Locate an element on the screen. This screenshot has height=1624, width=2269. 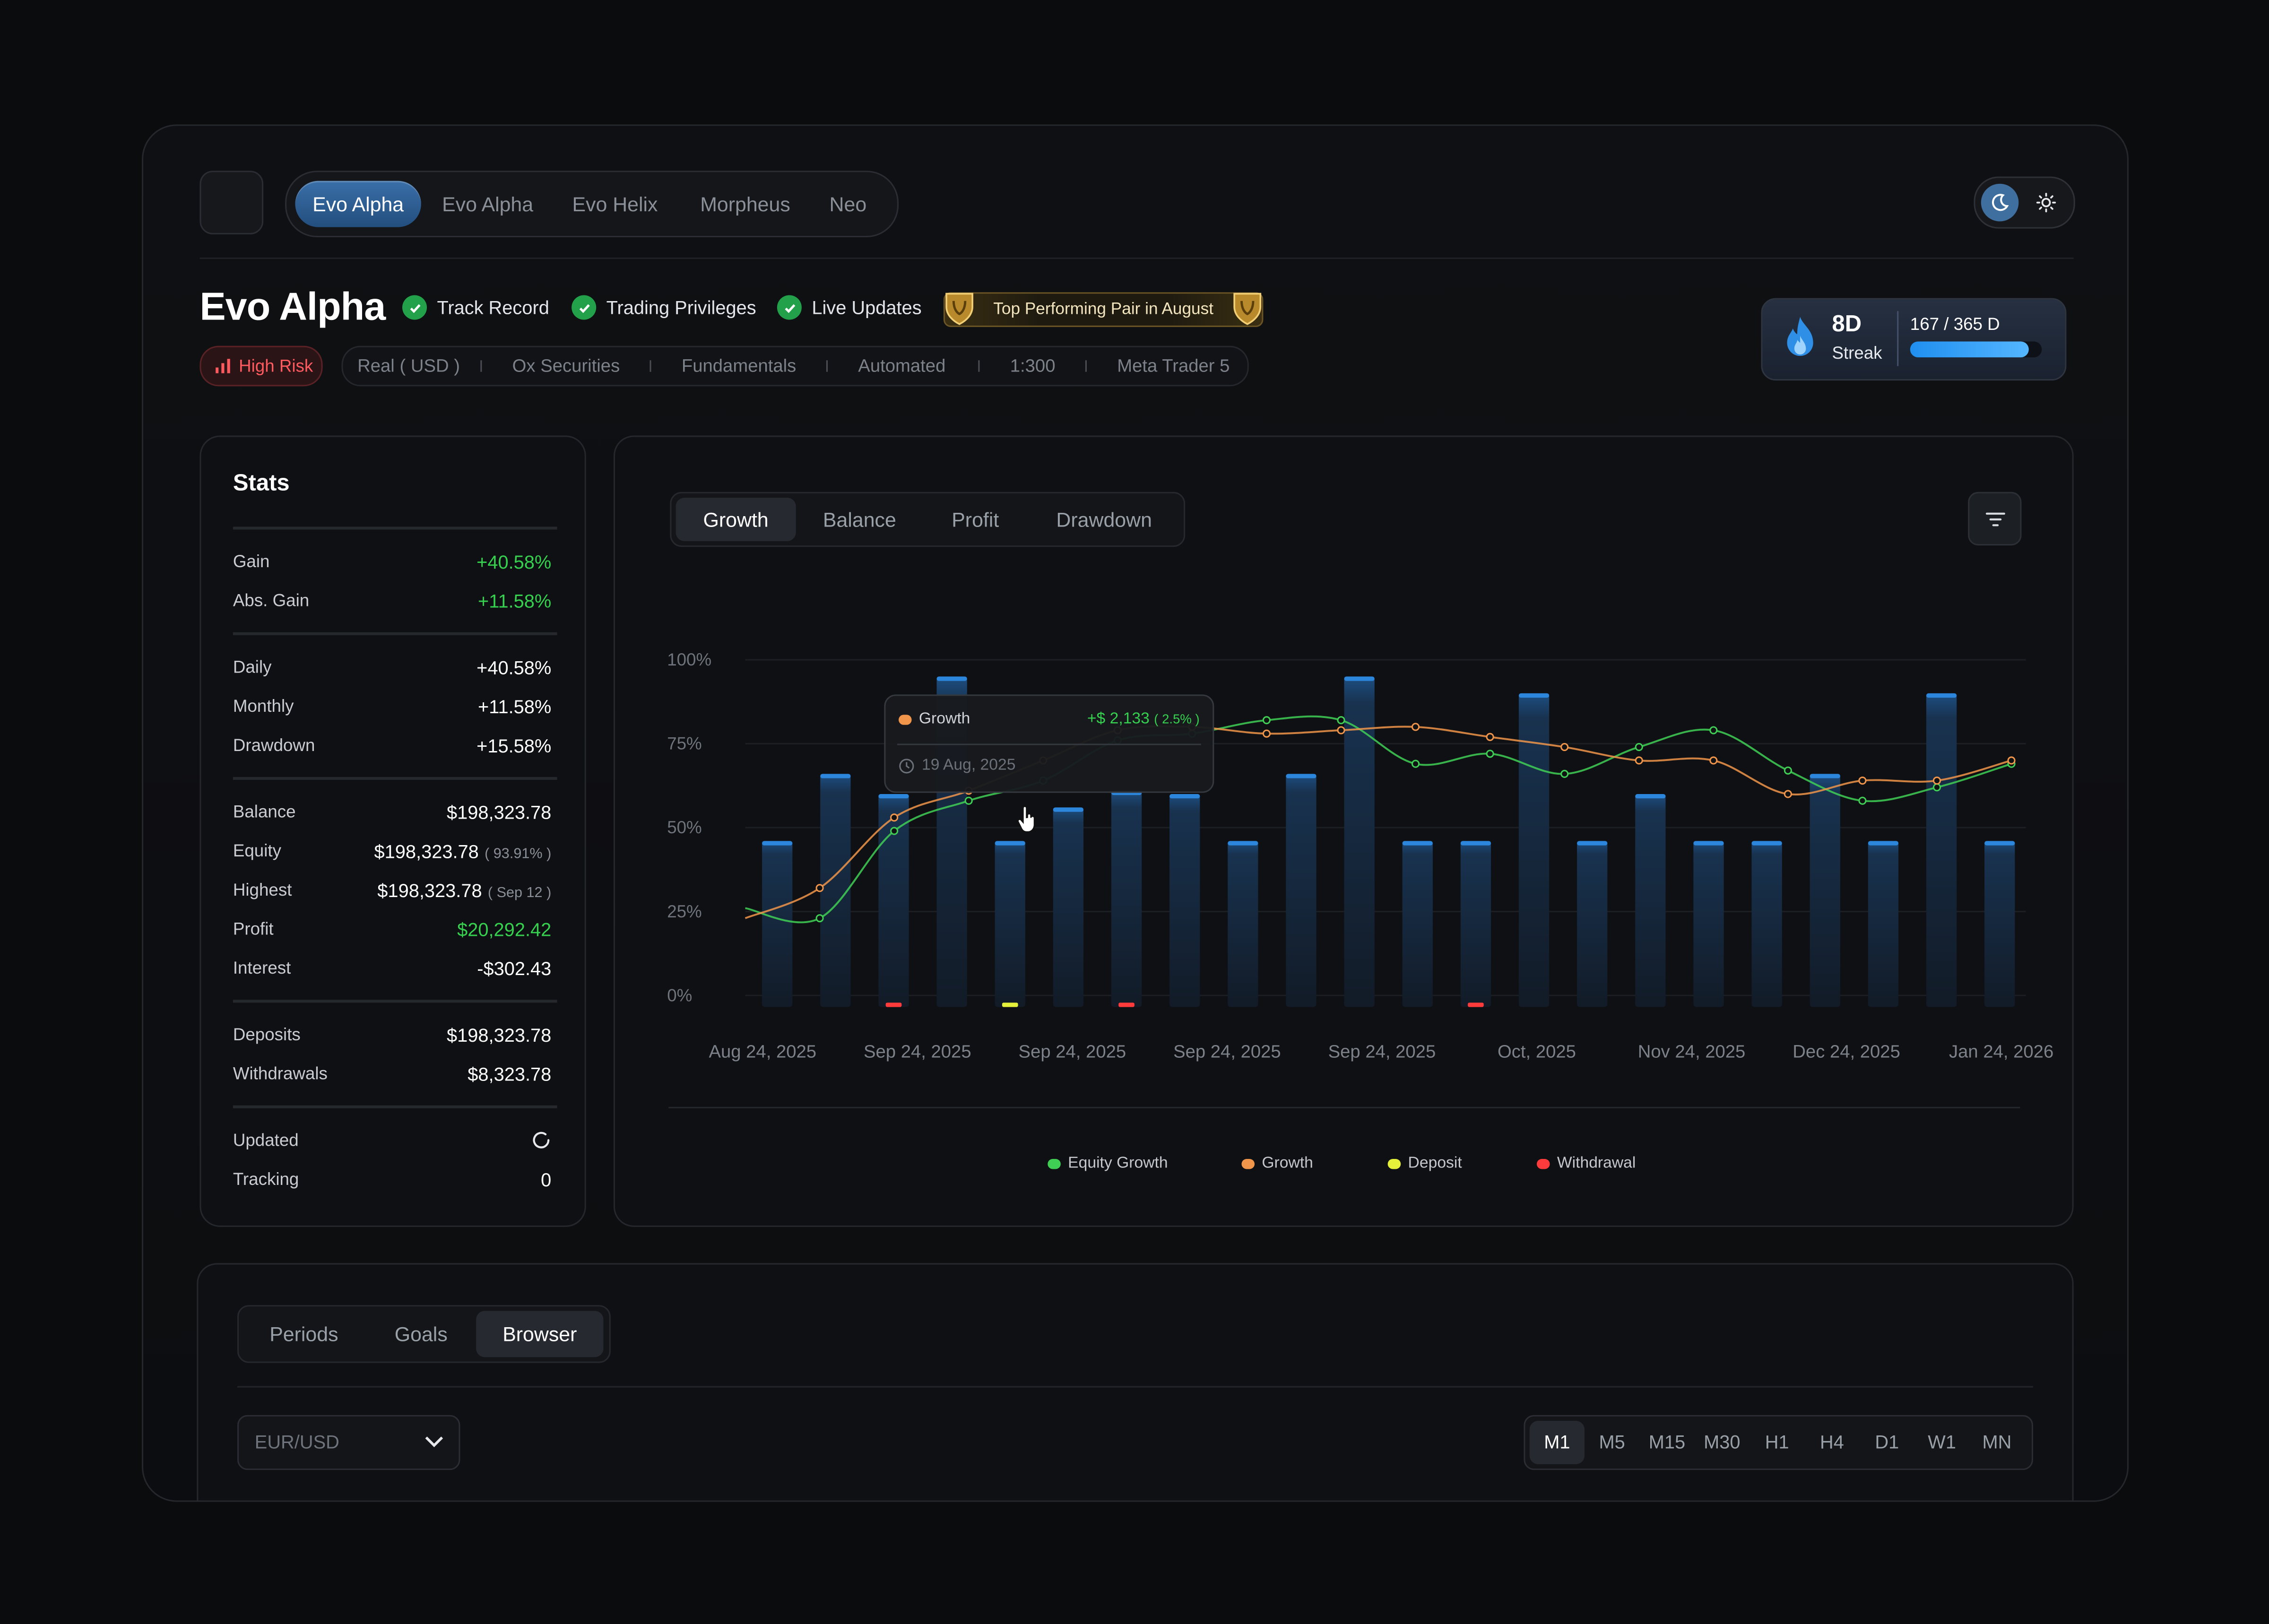
tf-d1: D1 is located at coordinates (1887, 1442).